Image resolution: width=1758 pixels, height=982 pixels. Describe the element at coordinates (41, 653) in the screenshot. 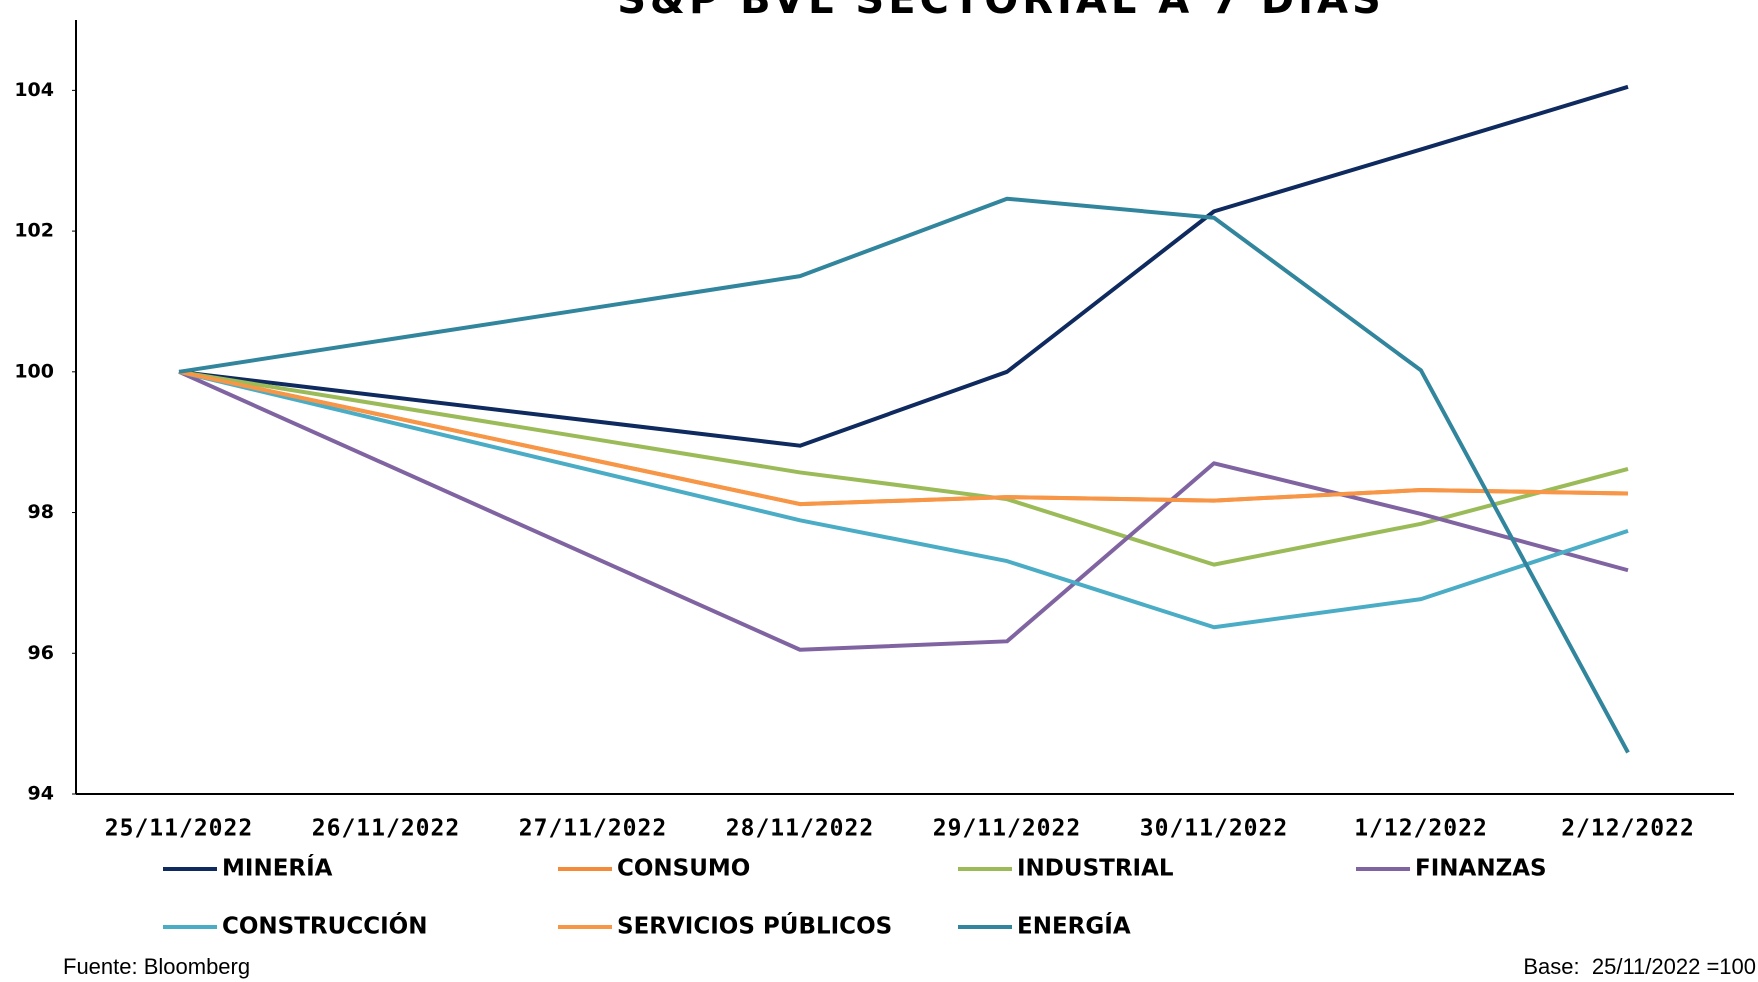

I see `y-tick-label: 96` at that location.